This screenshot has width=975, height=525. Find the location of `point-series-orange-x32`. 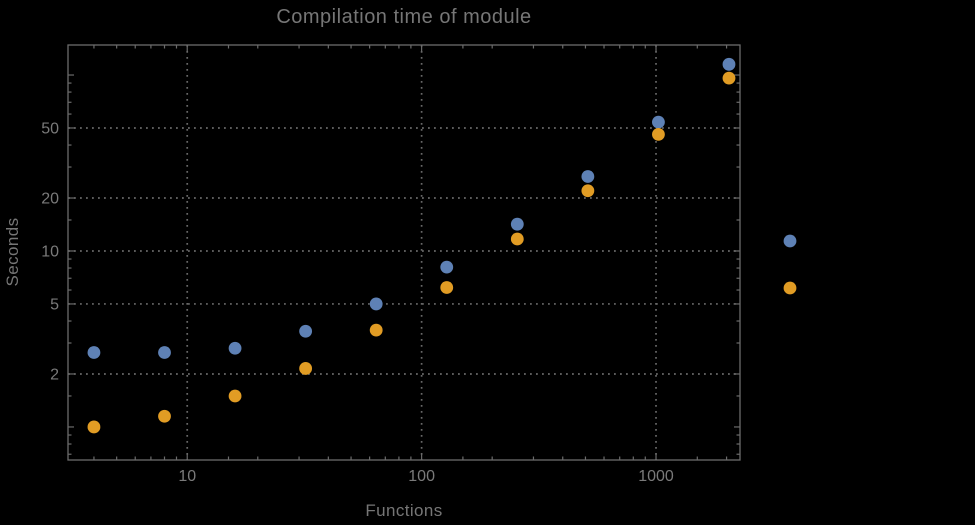

point-series-orange-x32 is located at coordinates (306, 368).